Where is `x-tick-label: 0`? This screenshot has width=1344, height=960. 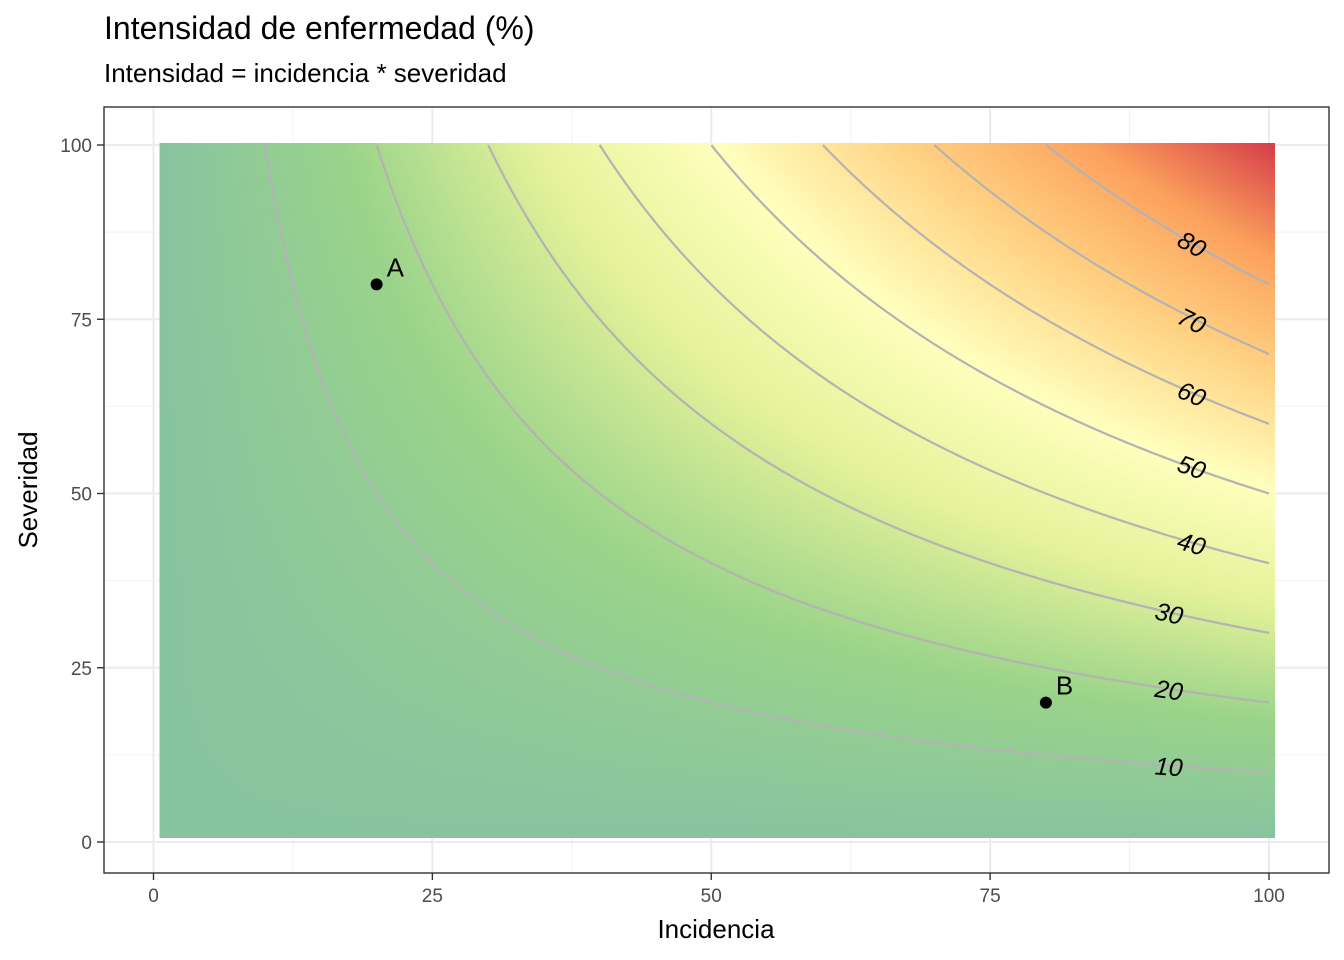
x-tick-label: 0 is located at coordinates (153, 896).